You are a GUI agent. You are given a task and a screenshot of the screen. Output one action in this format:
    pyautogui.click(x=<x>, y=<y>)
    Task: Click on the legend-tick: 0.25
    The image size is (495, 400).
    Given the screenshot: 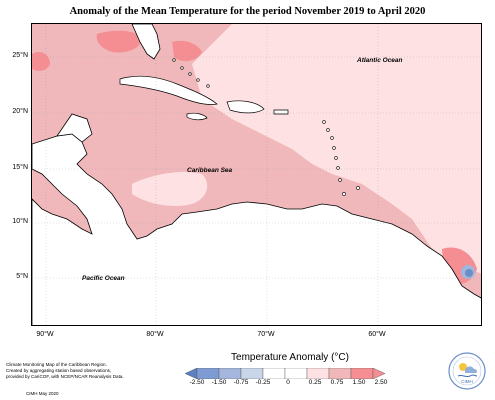 What is the action you would take?
    pyautogui.click(x=315, y=382)
    